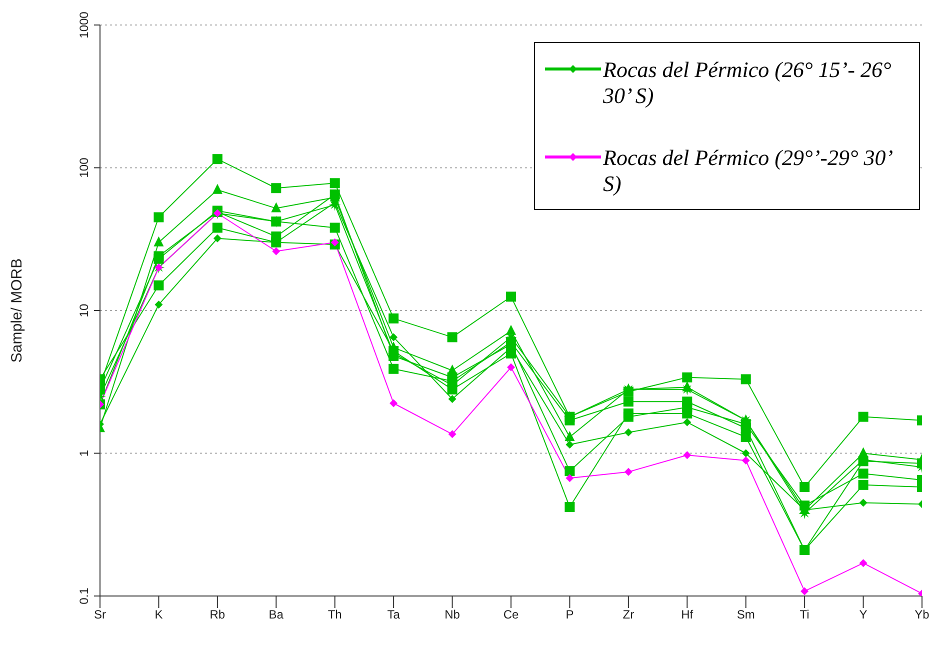 Image resolution: width=938 pixels, height=654 pixels. Describe the element at coordinates (745, 615) in the screenshot. I see `x-tick-label: Sm` at that location.